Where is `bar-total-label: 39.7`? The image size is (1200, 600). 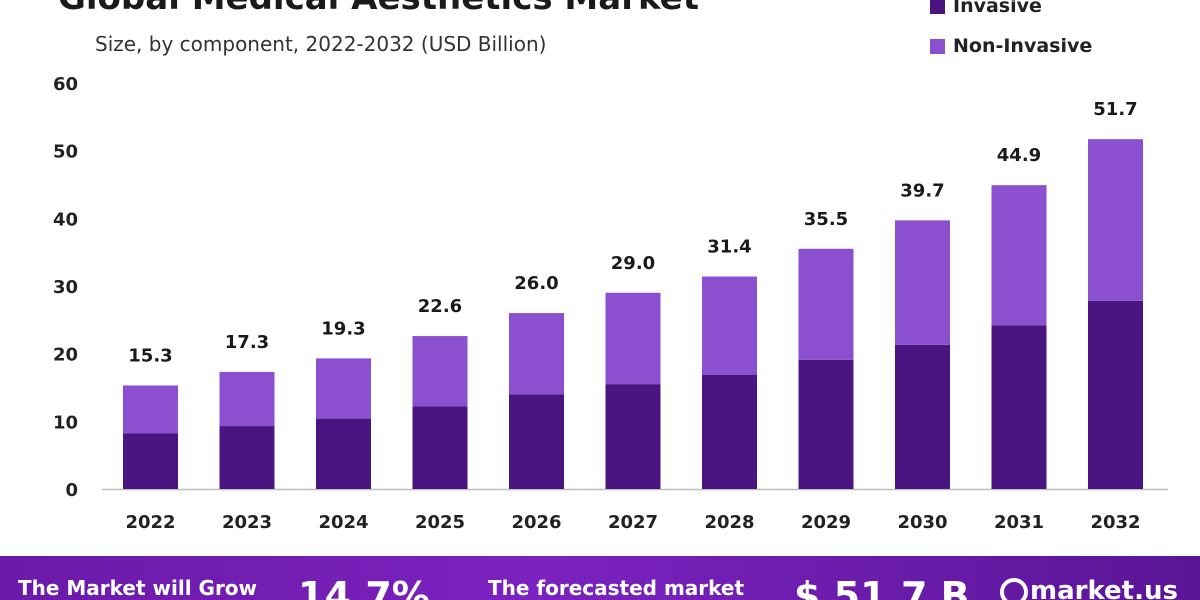
bar-total-label: 39.7 is located at coordinates (922, 190).